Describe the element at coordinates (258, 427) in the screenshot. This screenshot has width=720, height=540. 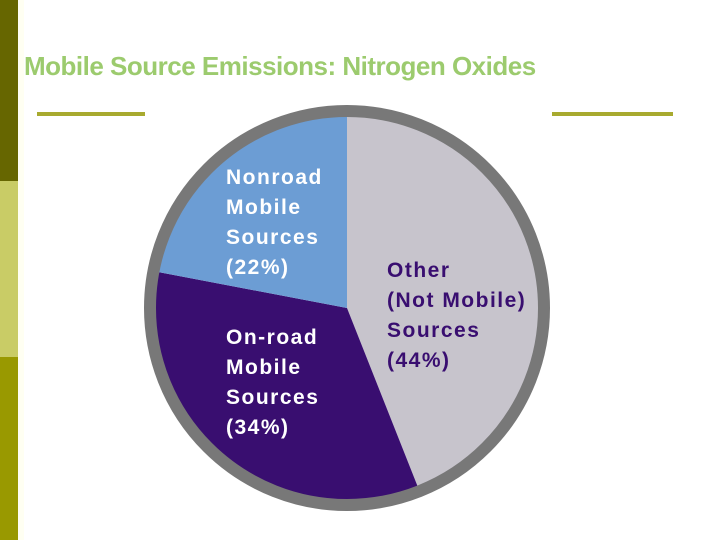
I see `pie-label-line: (34%)` at that location.